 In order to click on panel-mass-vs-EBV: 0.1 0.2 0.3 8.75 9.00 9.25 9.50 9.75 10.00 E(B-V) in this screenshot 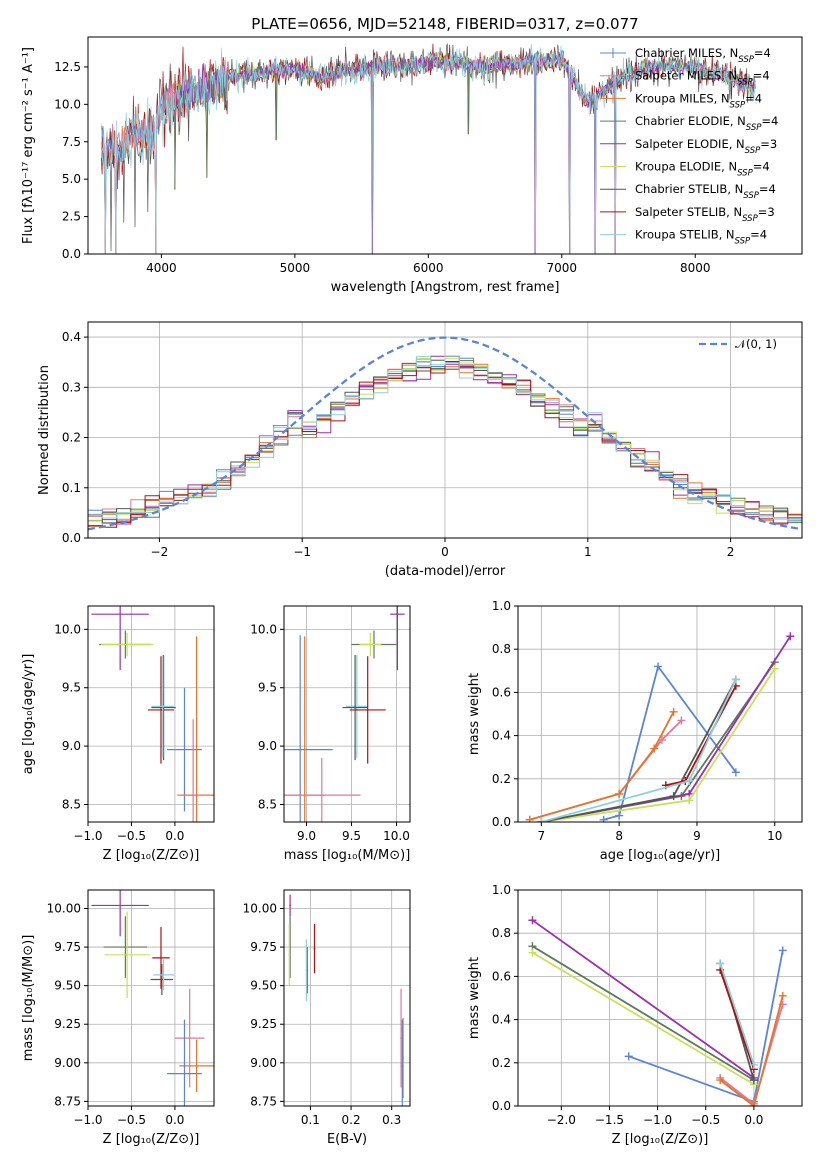, I will do `click(327, 1018)`.